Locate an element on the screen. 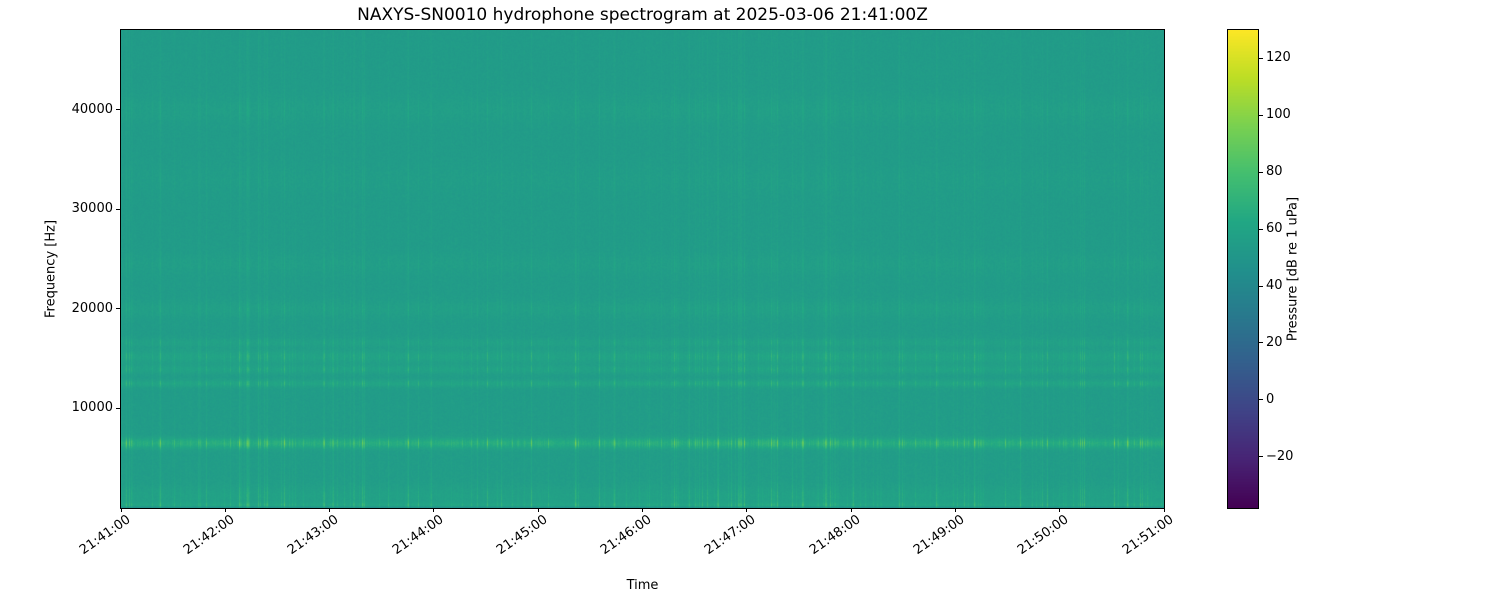 This screenshot has width=1500, height=600. colorbar is located at coordinates (1243, 269).